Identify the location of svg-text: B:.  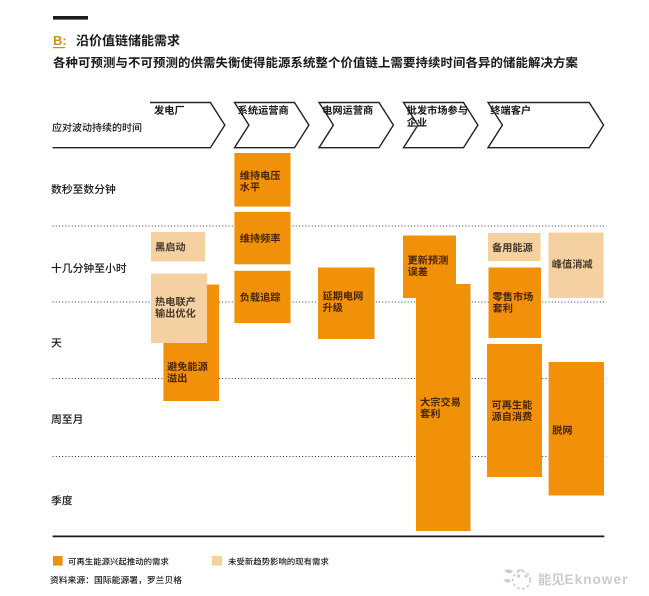
(60, 40).